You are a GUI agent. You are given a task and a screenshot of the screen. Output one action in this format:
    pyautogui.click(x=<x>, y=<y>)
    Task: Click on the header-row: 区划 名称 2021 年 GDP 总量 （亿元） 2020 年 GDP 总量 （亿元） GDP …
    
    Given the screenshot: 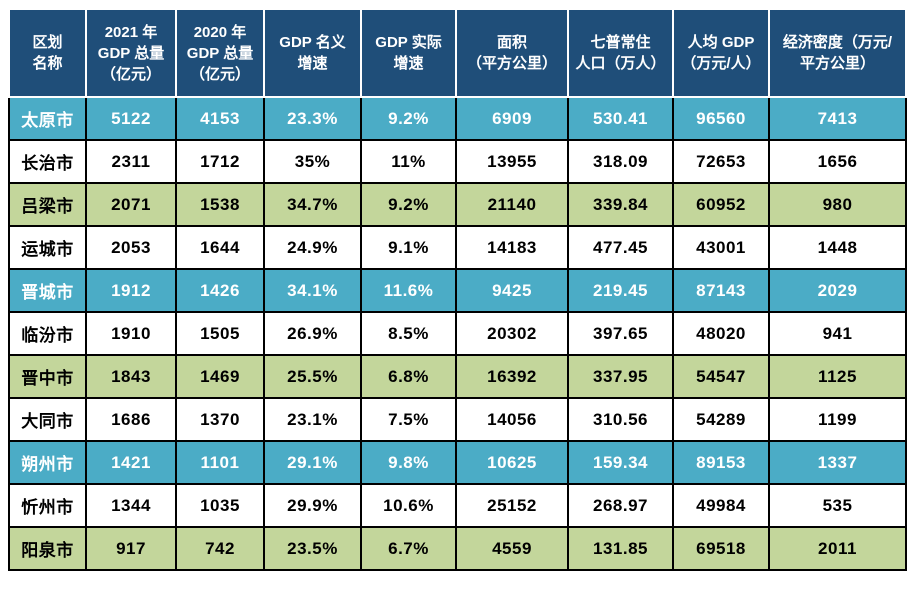 What is the action you would take?
    pyautogui.click(x=457, y=53)
    